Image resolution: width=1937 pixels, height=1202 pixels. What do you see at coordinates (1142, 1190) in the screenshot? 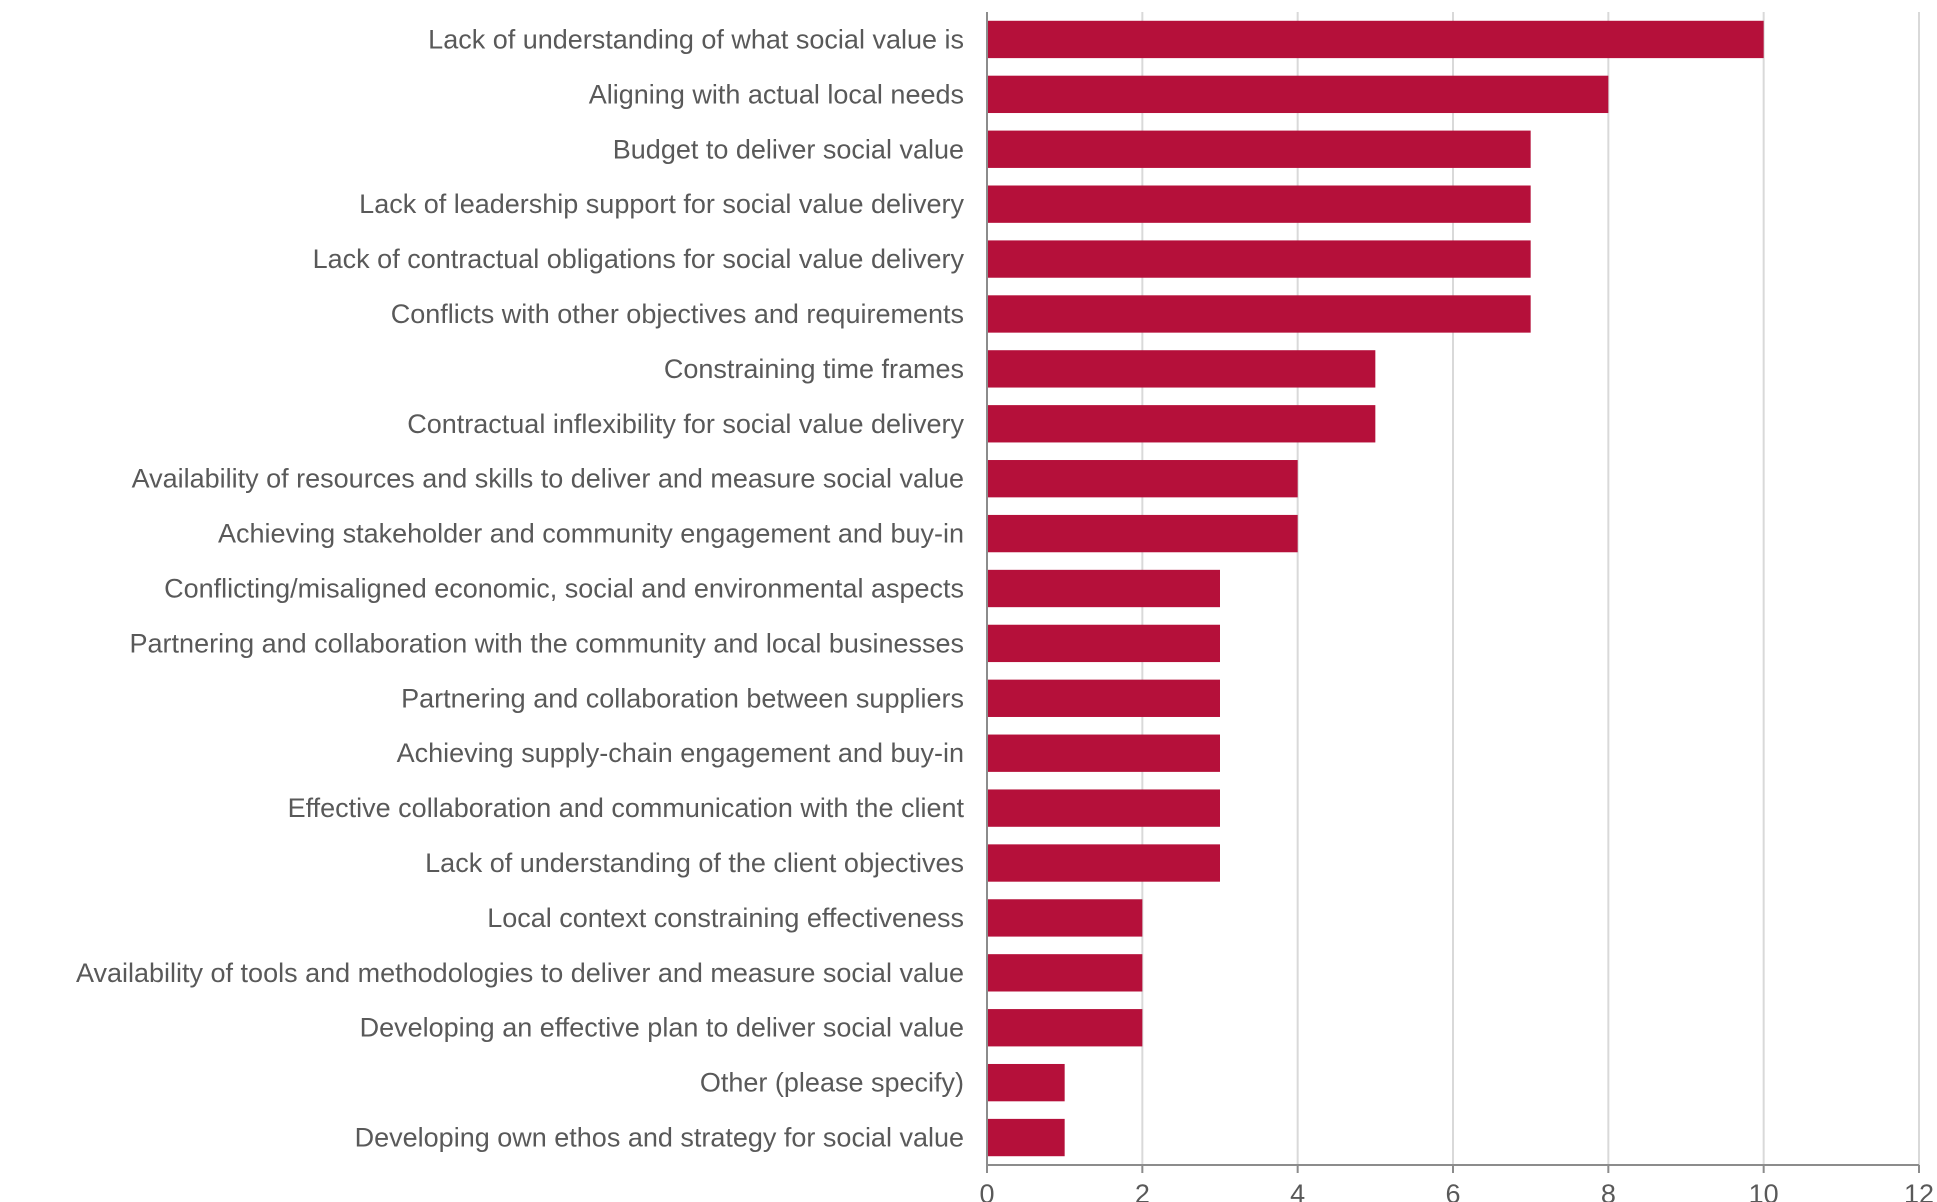
I see `x-tick-label: 2` at bounding box center [1142, 1190].